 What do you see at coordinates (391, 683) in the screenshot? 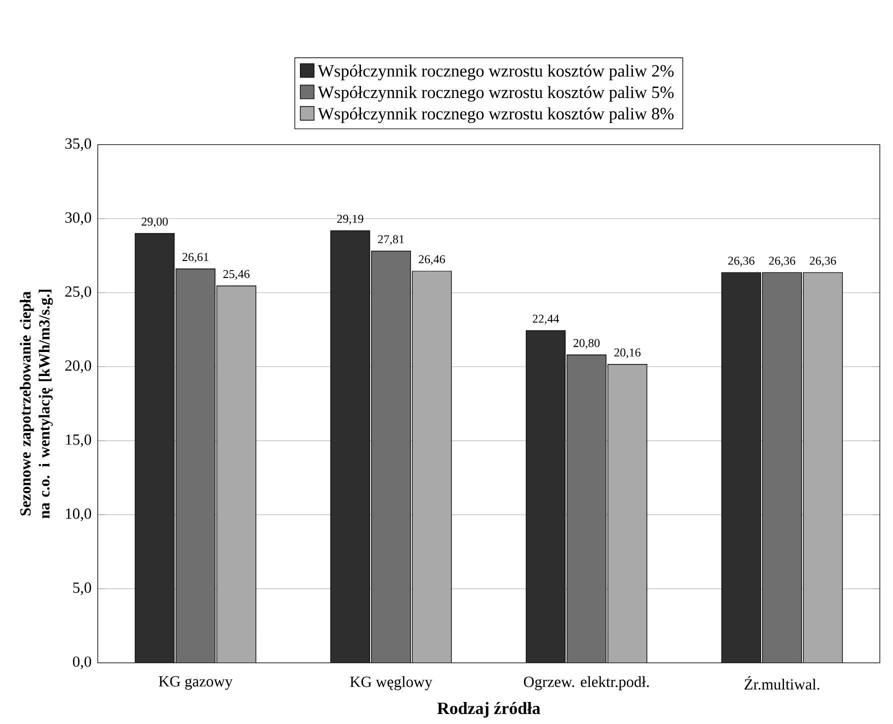
I see `x-tick-label: KG węglowy` at bounding box center [391, 683].